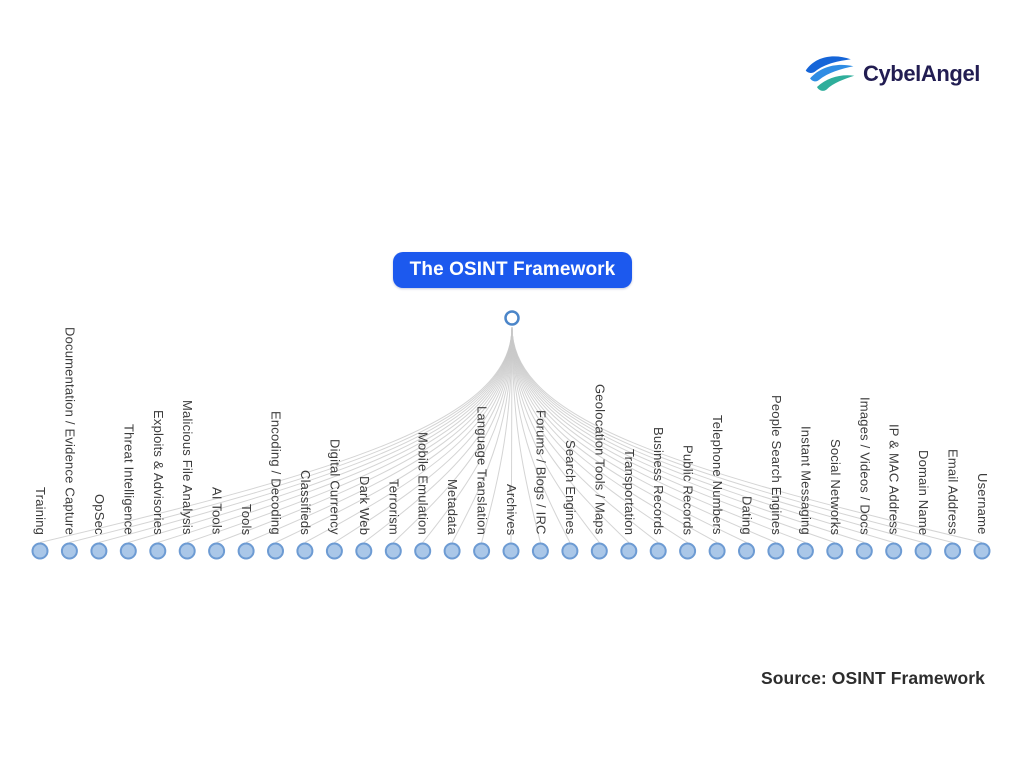 This screenshot has height=768, width=1024. I want to click on node-label: Dating, so click(747, 515).